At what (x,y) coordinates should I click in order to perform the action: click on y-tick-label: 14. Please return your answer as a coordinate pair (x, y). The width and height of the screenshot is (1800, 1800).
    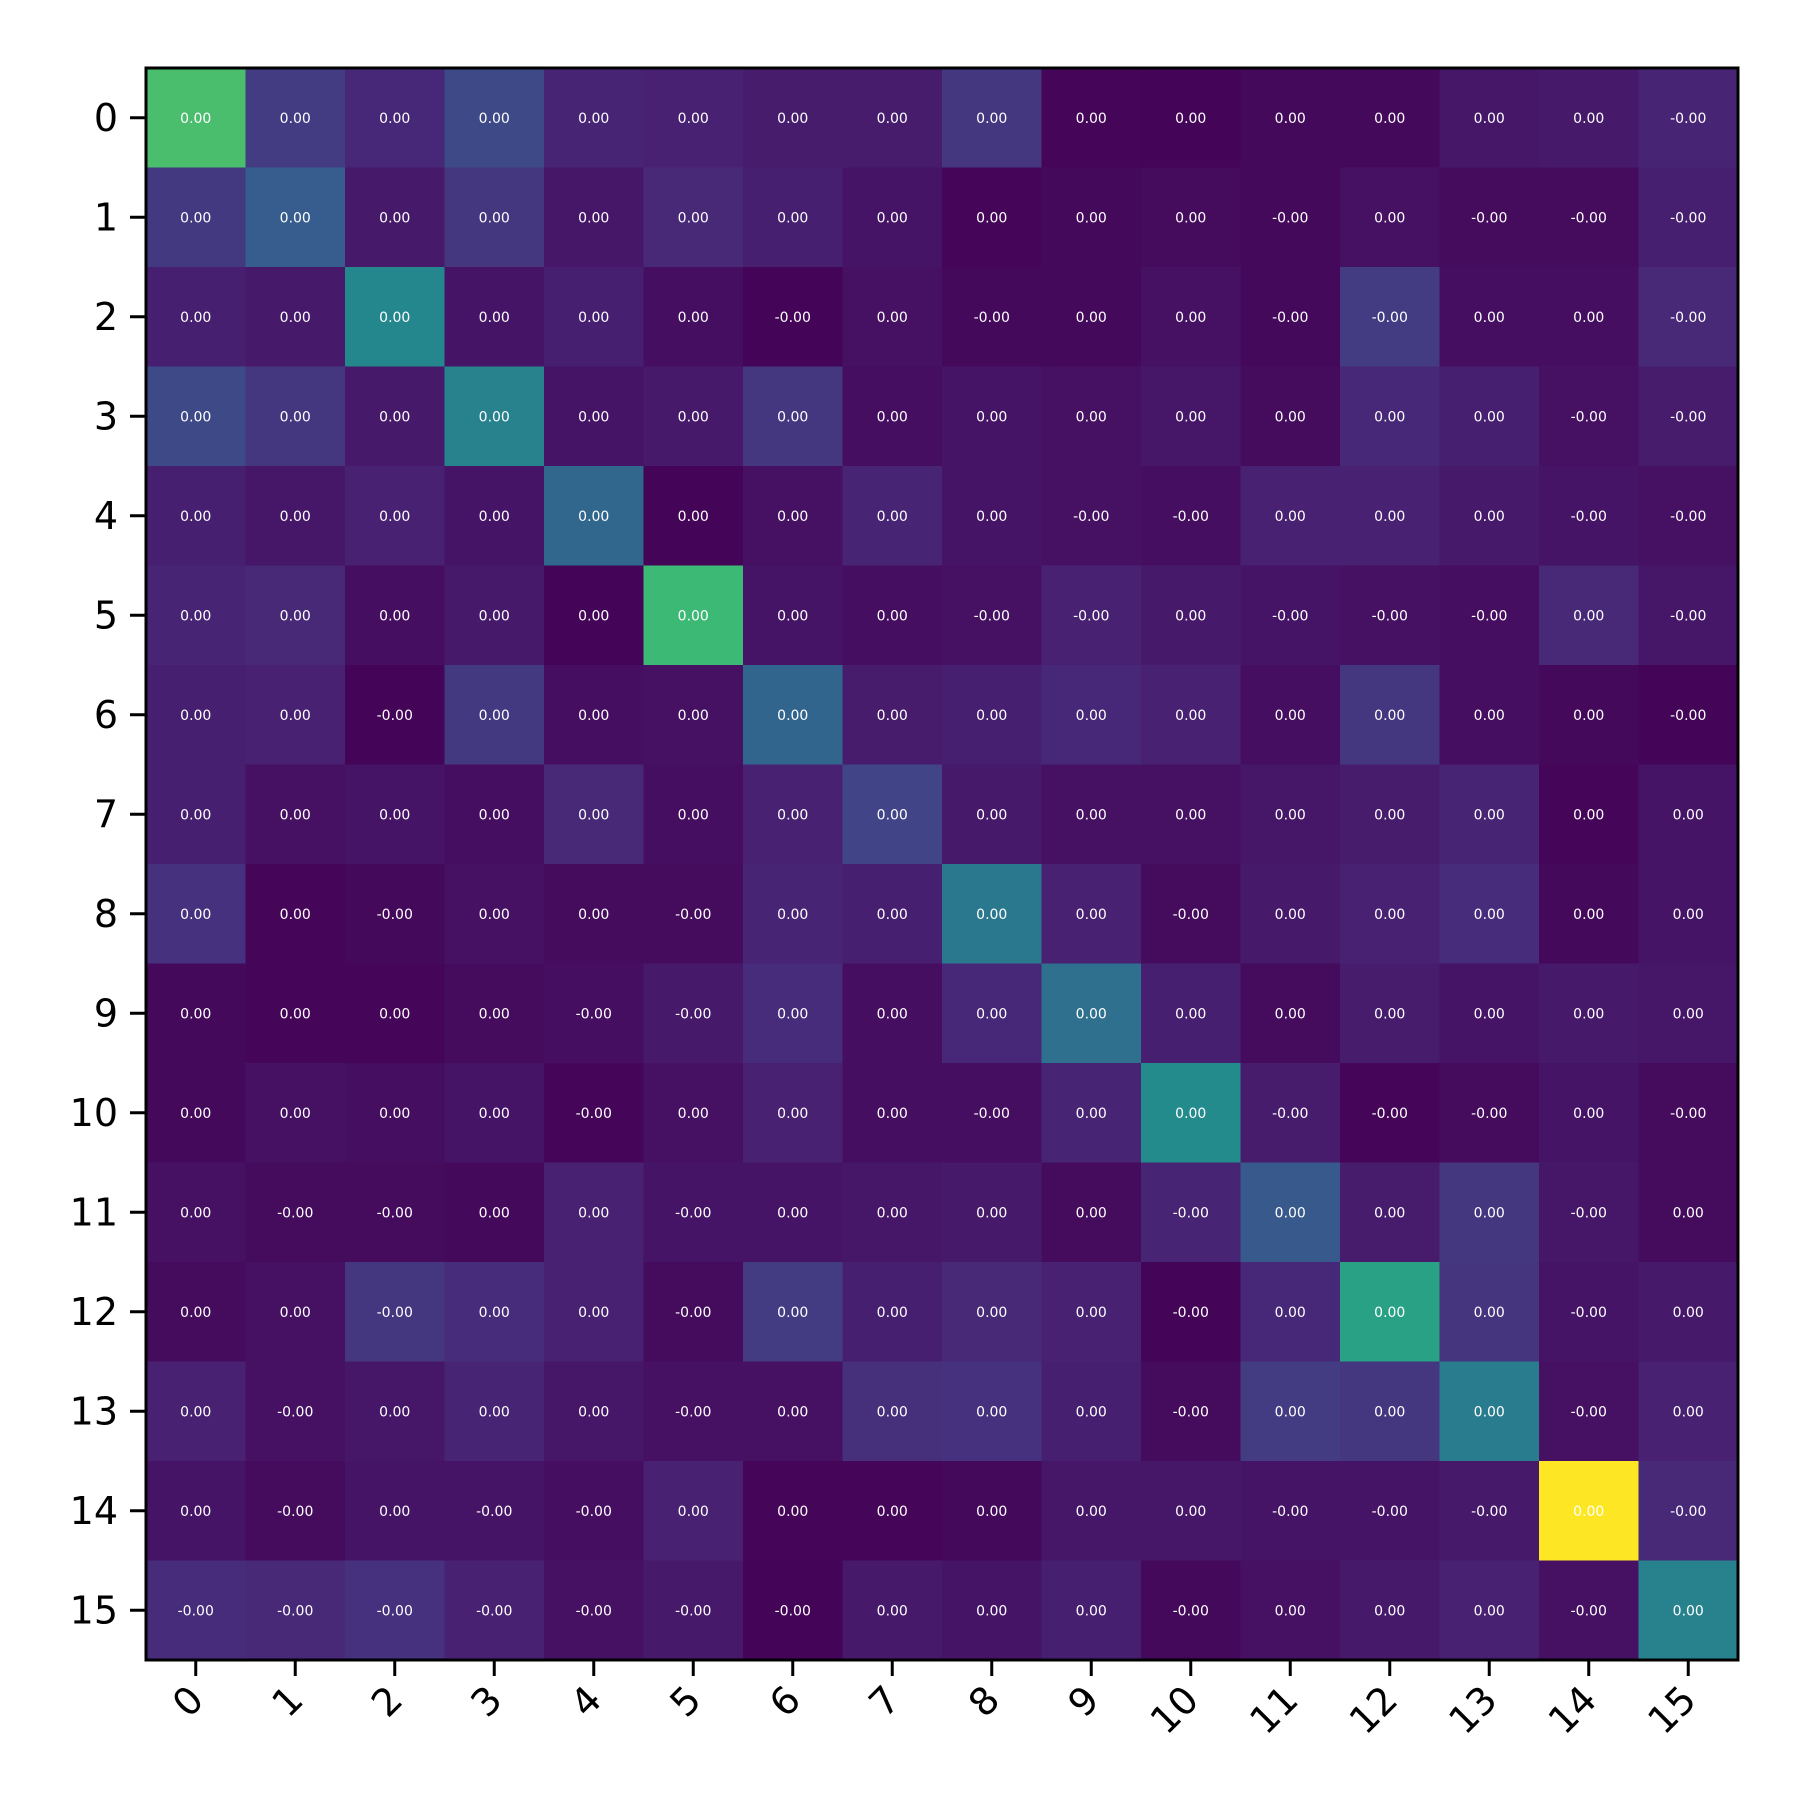
    Looking at the image, I should click on (94, 1511).